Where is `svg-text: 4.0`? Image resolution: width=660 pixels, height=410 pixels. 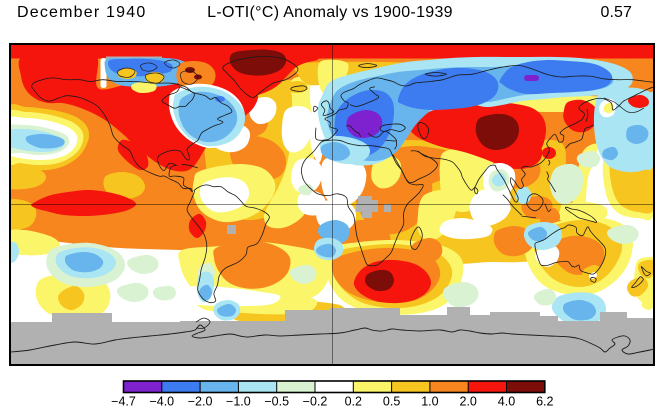 svg-text: 4.0 is located at coordinates (506, 402).